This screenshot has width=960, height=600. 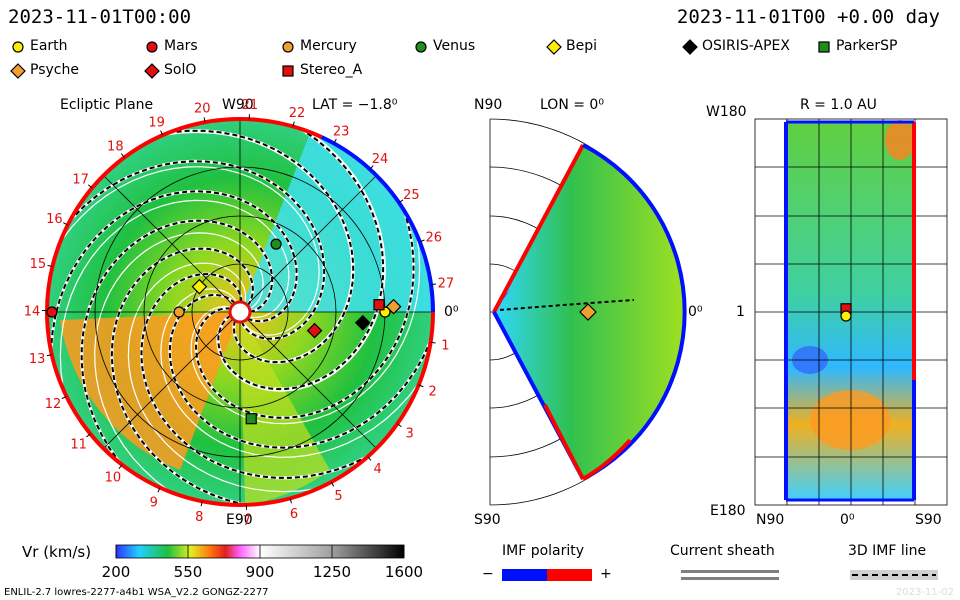 What do you see at coordinates (728, 511) in the screenshot?
I see `map-y-bottom: E180` at bounding box center [728, 511].